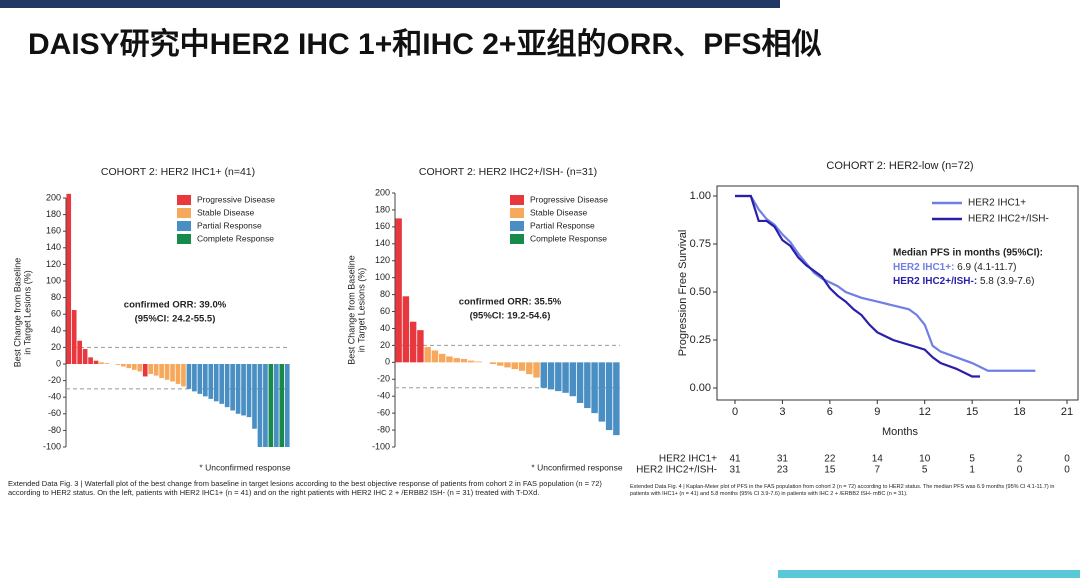  What do you see at coordinates (510, 316) in the screenshot?
I see `annotation: (95%CI: 19.2-54.6)` at bounding box center [510, 316].